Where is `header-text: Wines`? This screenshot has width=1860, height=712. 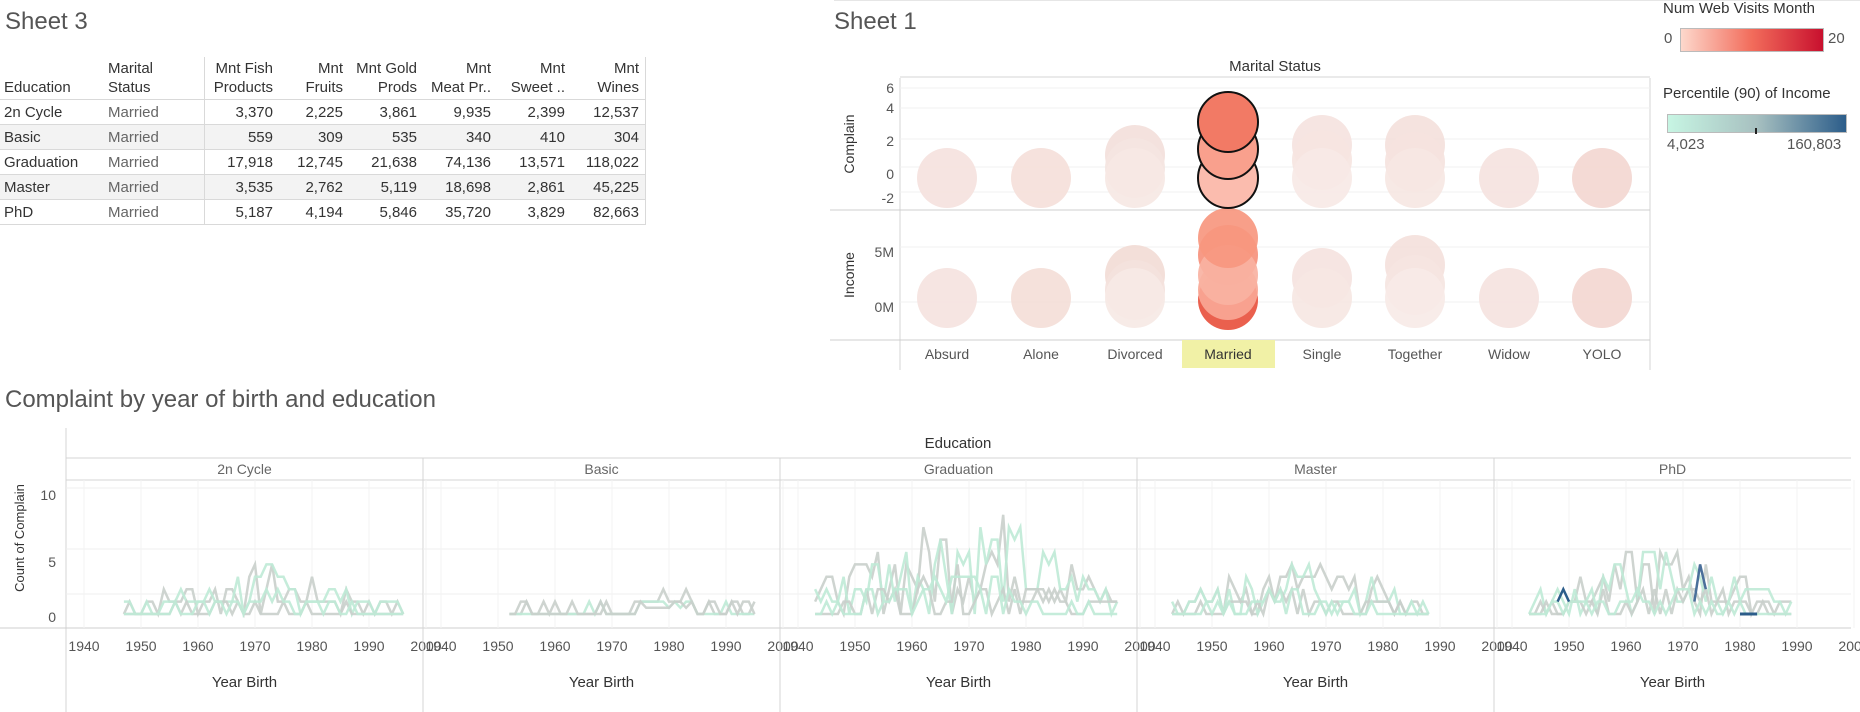
header-text: Wines is located at coordinates (618, 87).